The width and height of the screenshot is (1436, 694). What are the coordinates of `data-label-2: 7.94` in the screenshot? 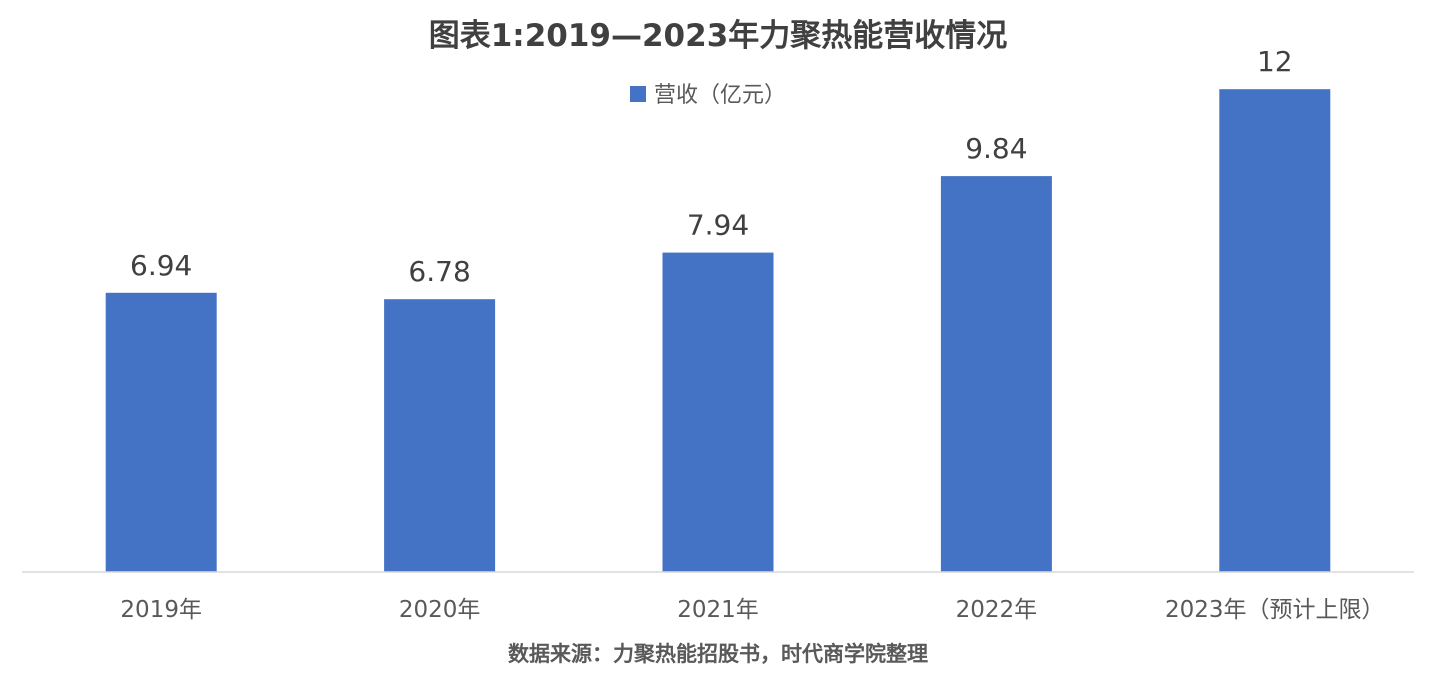 It's located at (718, 225).